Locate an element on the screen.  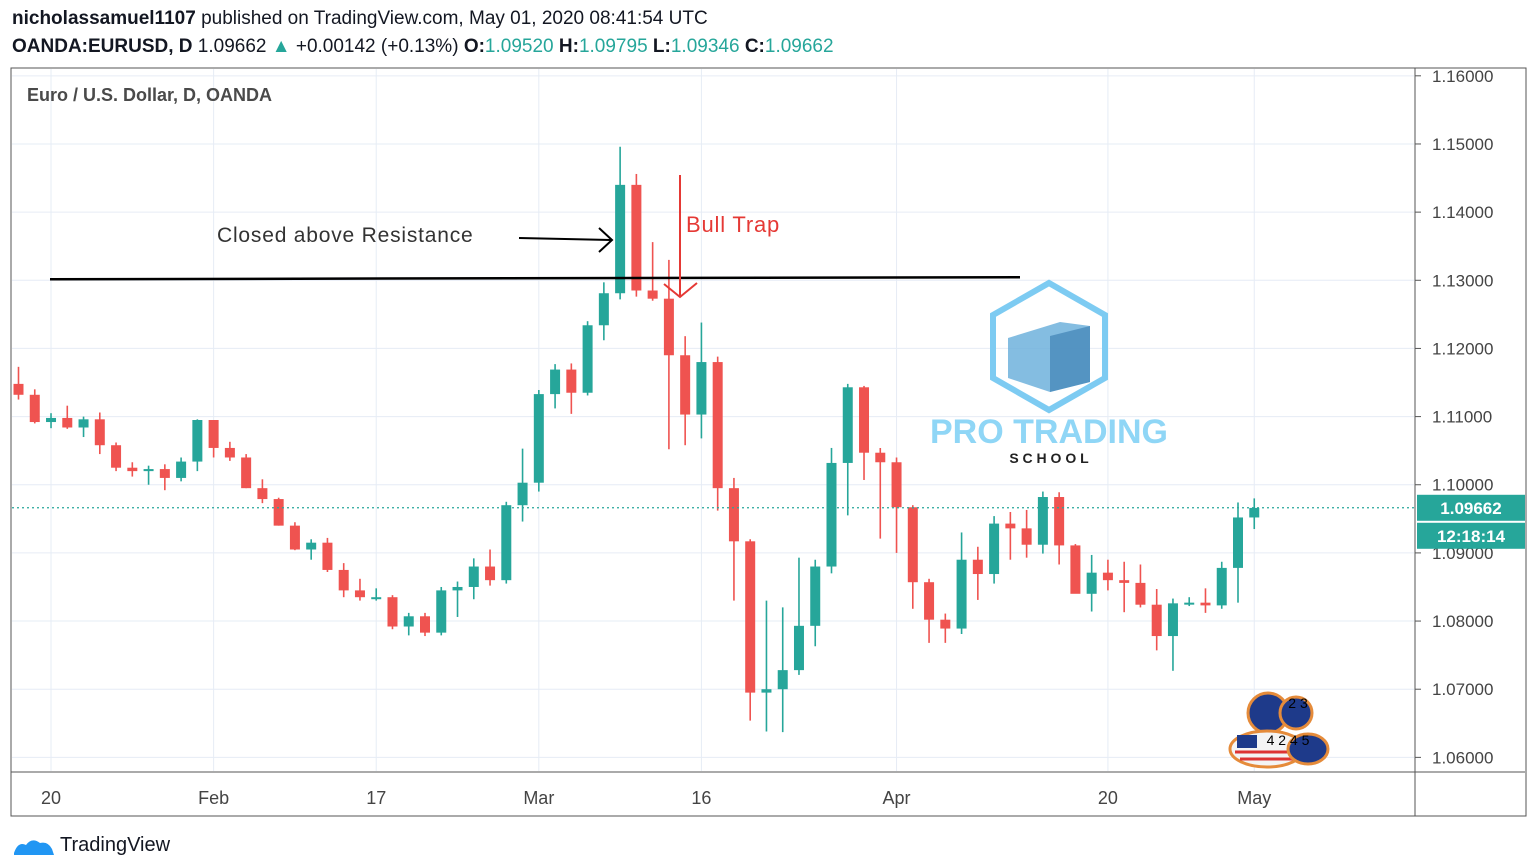
us-flag-canton is located at coordinates (1247, 741).